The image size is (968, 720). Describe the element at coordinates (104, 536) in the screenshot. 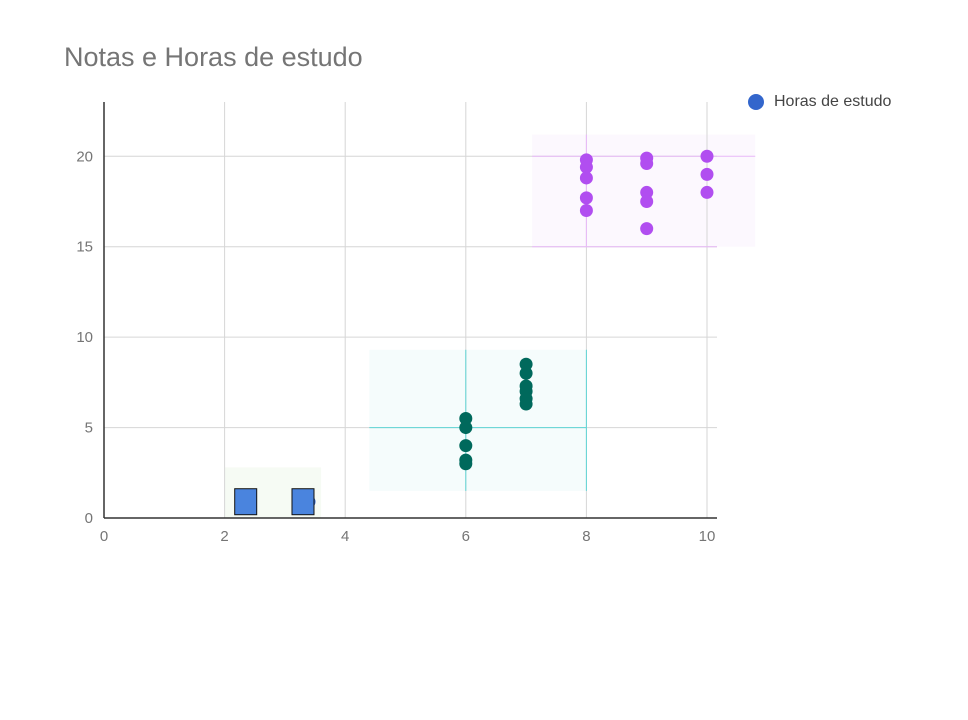

I see `x-tick-label: 0` at that location.